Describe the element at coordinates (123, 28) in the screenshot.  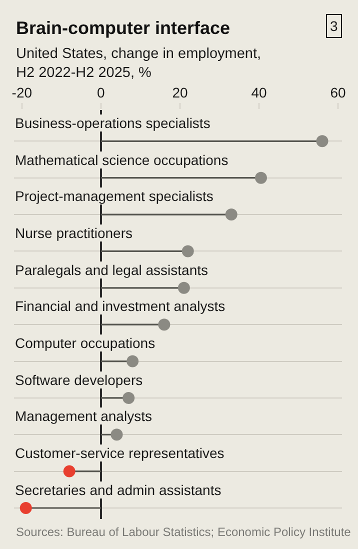
I see `chart-title: Brain-computer interface` at that location.